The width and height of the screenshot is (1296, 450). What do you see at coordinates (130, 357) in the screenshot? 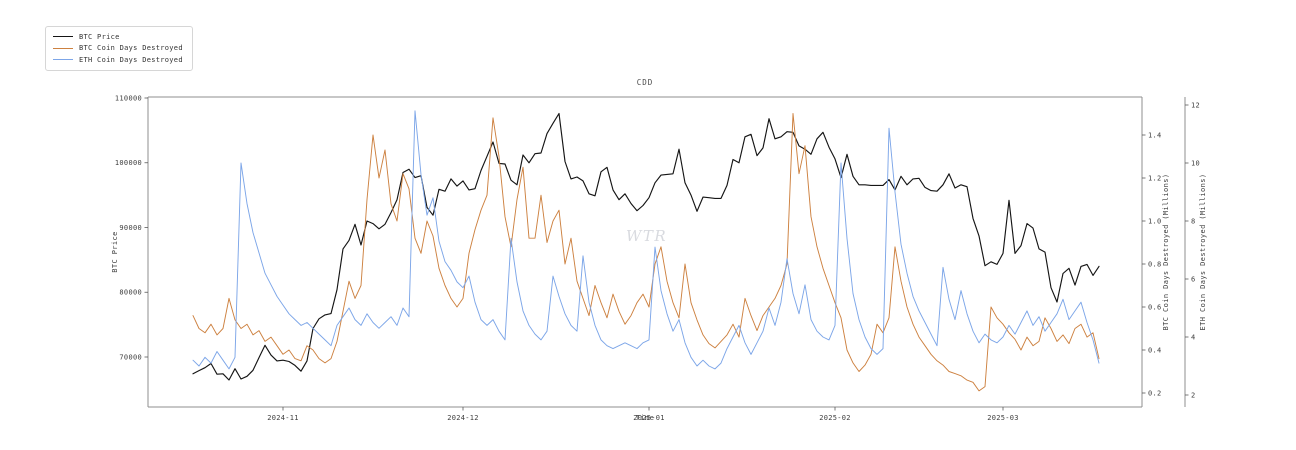
I see `svg-text: 70000` at bounding box center [130, 357].